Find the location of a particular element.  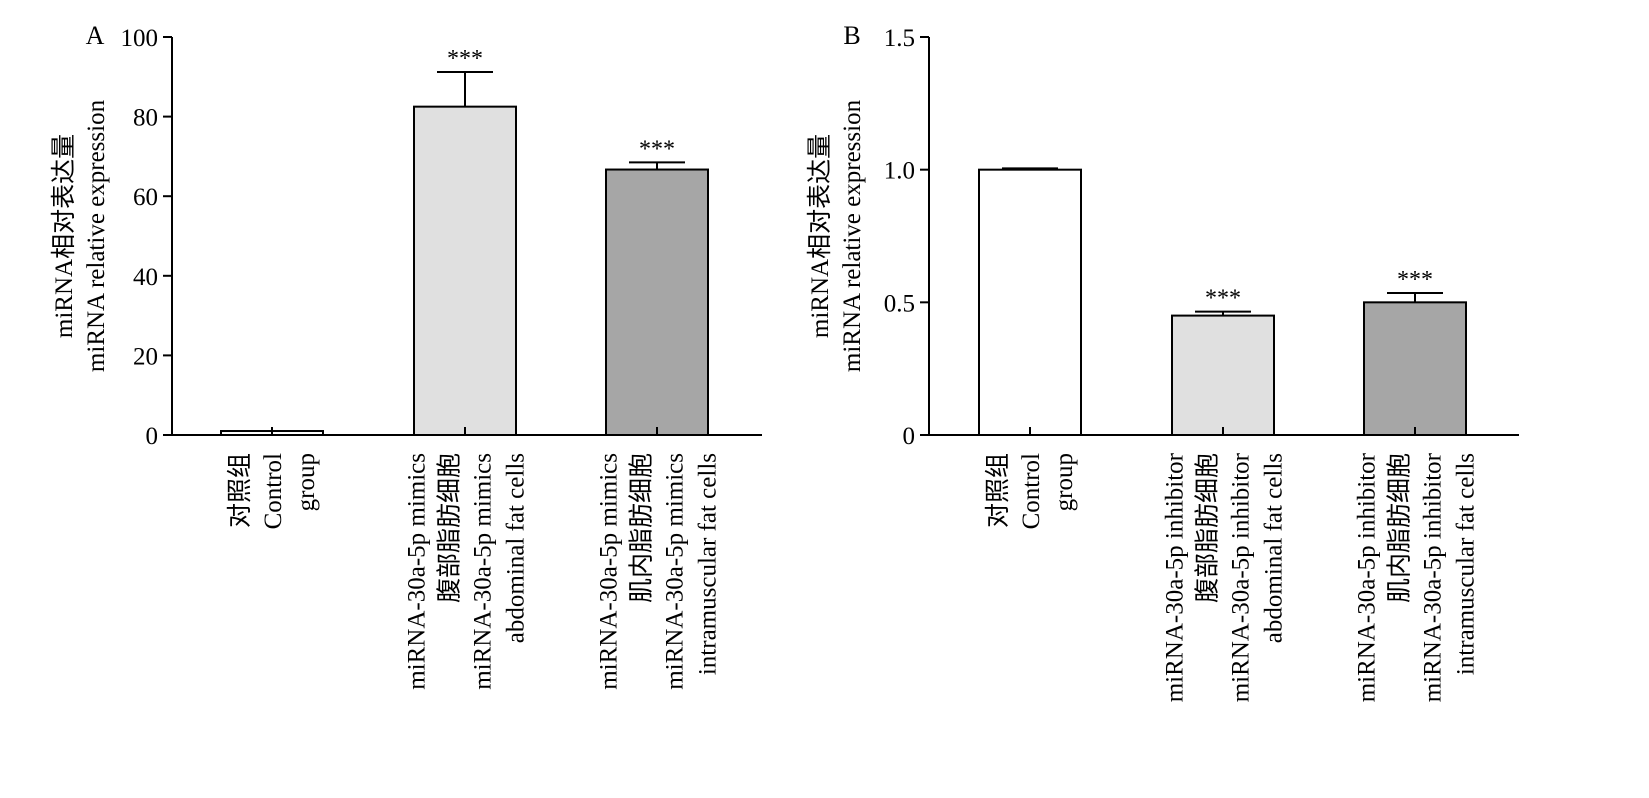

y-tick-label: 1.5 is located at coordinates (899, 38).